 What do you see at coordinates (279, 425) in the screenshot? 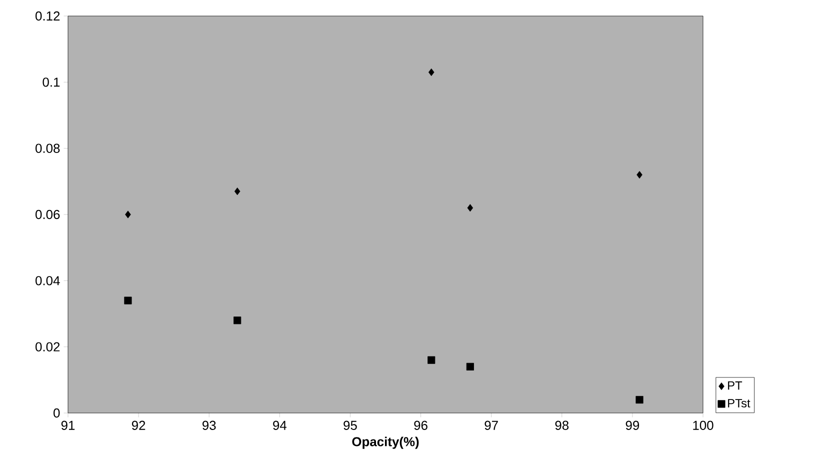
I see `x-tick-label: 94` at bounding box center [279, 425].